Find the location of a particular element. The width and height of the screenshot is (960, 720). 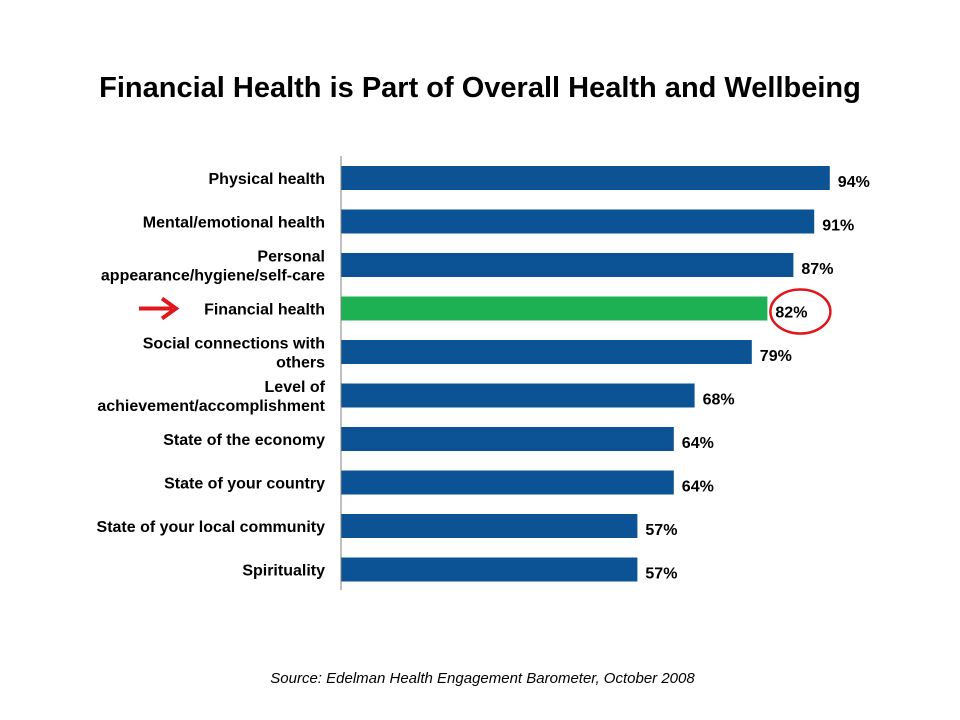

category-label: Physical health is located at coordinates (267, 179).